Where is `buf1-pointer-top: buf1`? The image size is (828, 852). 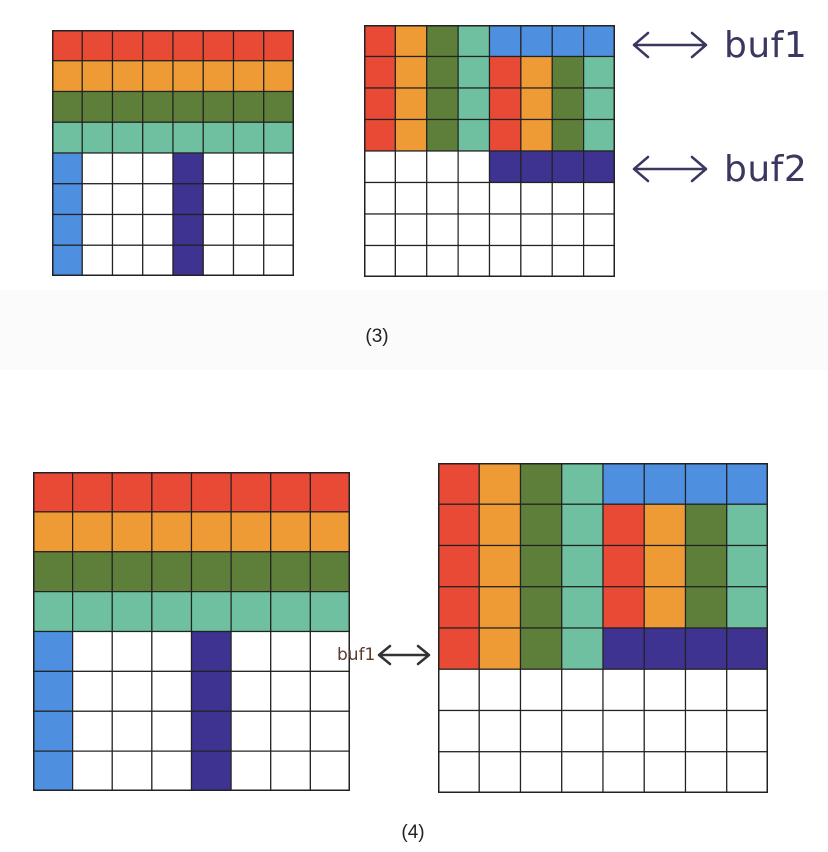
buf1-pointer-top: buf1 is located at coordinates (718, 45).